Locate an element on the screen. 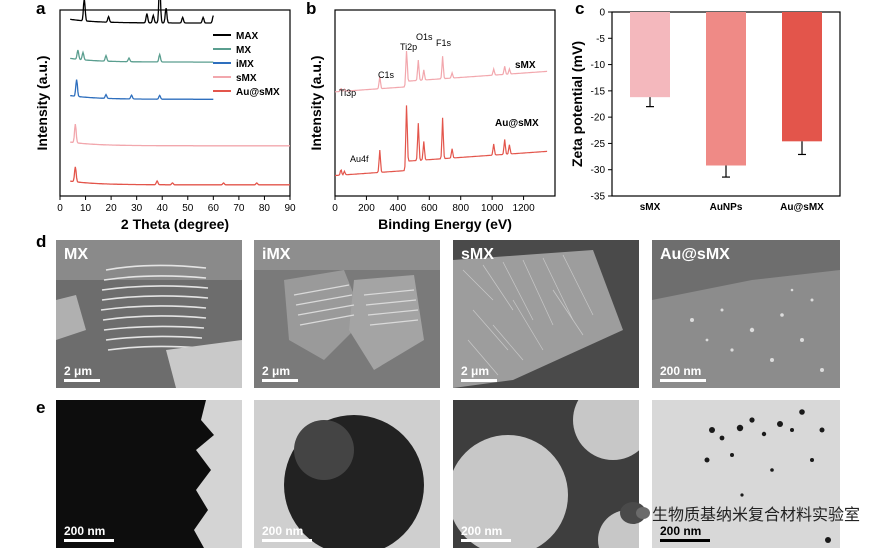 The height and width of the screenshot is (551, 888). x-tick-label: 10 is located at coordinates (86, 208).